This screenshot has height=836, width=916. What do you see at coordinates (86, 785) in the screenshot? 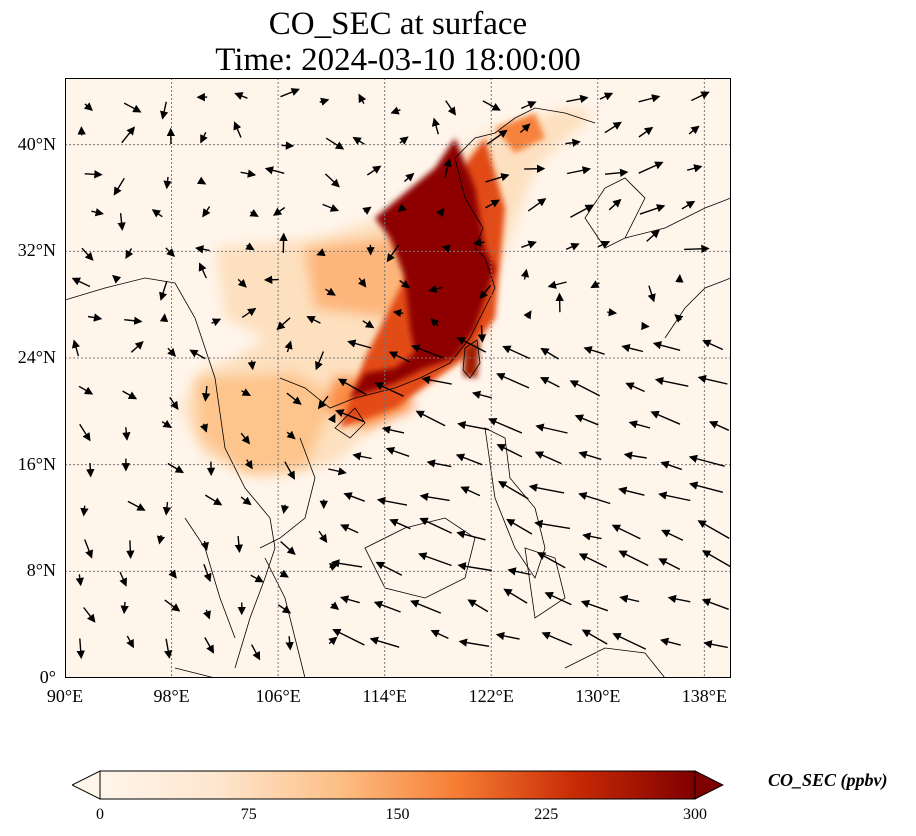
I see `colorbar-min-extend` at bounding box center [86, 785].